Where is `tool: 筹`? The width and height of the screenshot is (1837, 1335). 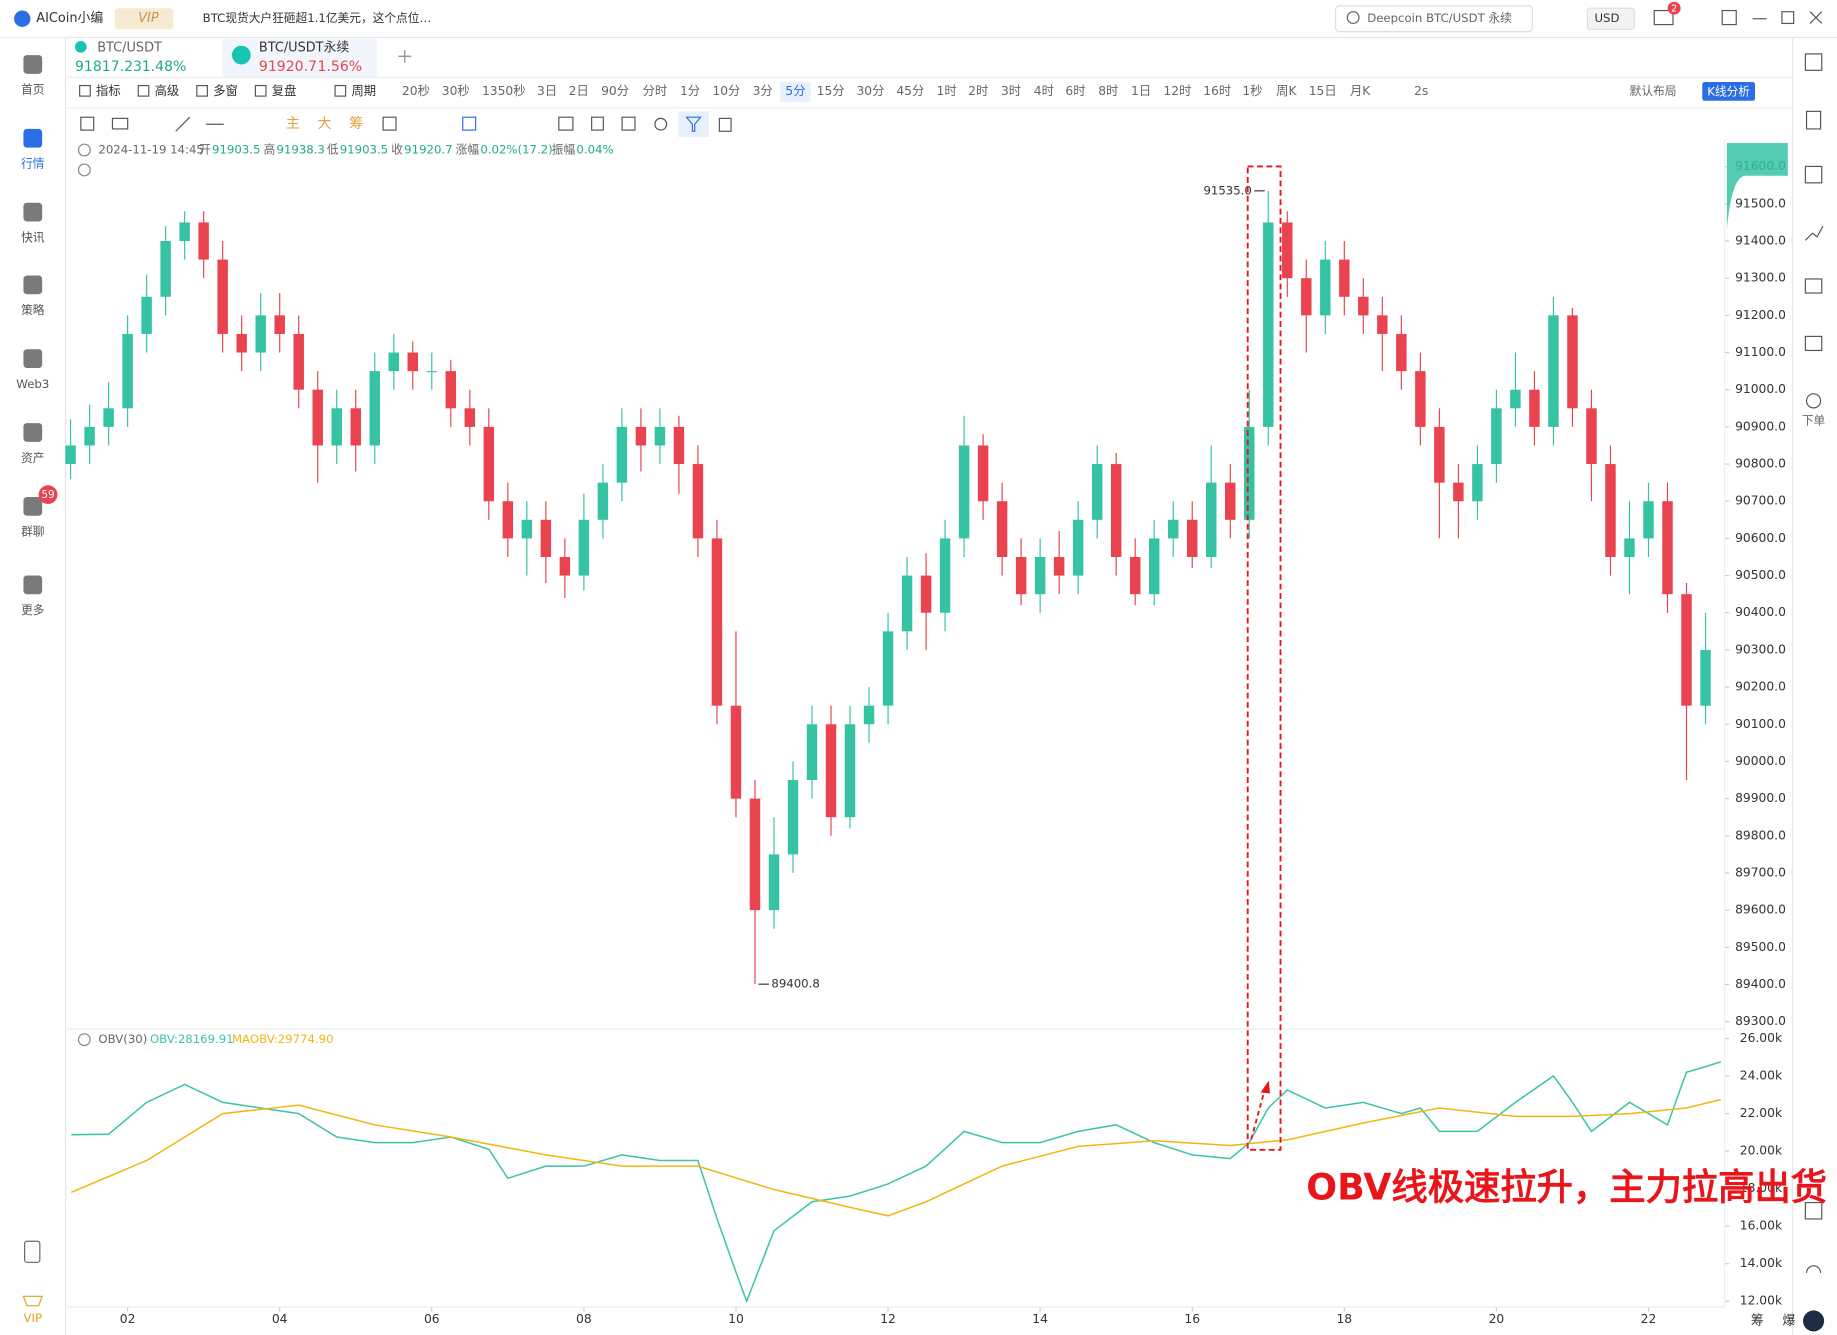 tool: 筹 is located at coordinates (356, 123).